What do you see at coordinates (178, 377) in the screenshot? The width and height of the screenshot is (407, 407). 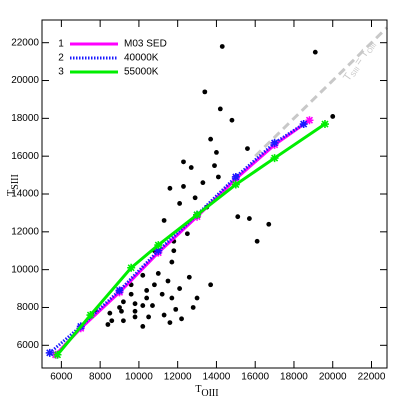 I see `x-tick-label: 12000` at bounding box center [178, 377].